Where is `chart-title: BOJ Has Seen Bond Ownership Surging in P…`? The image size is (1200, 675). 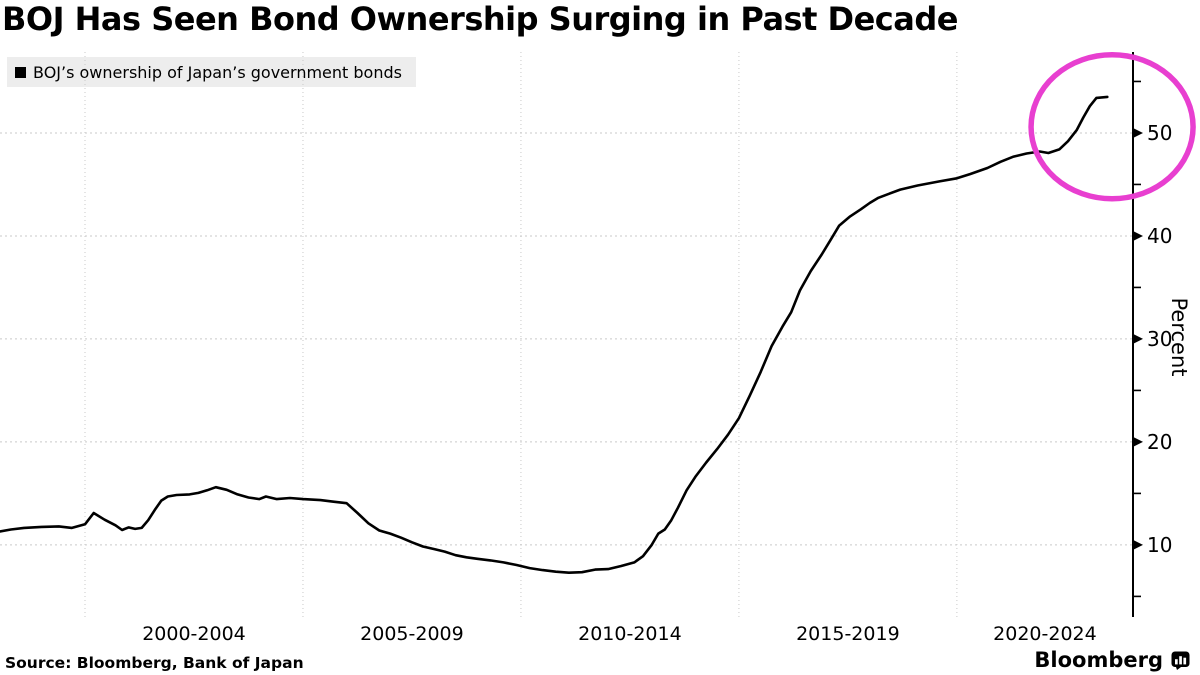
chart-title: BOJ Has Seen Bond Ownership Surging in P… is located at coordinates (480, 19).